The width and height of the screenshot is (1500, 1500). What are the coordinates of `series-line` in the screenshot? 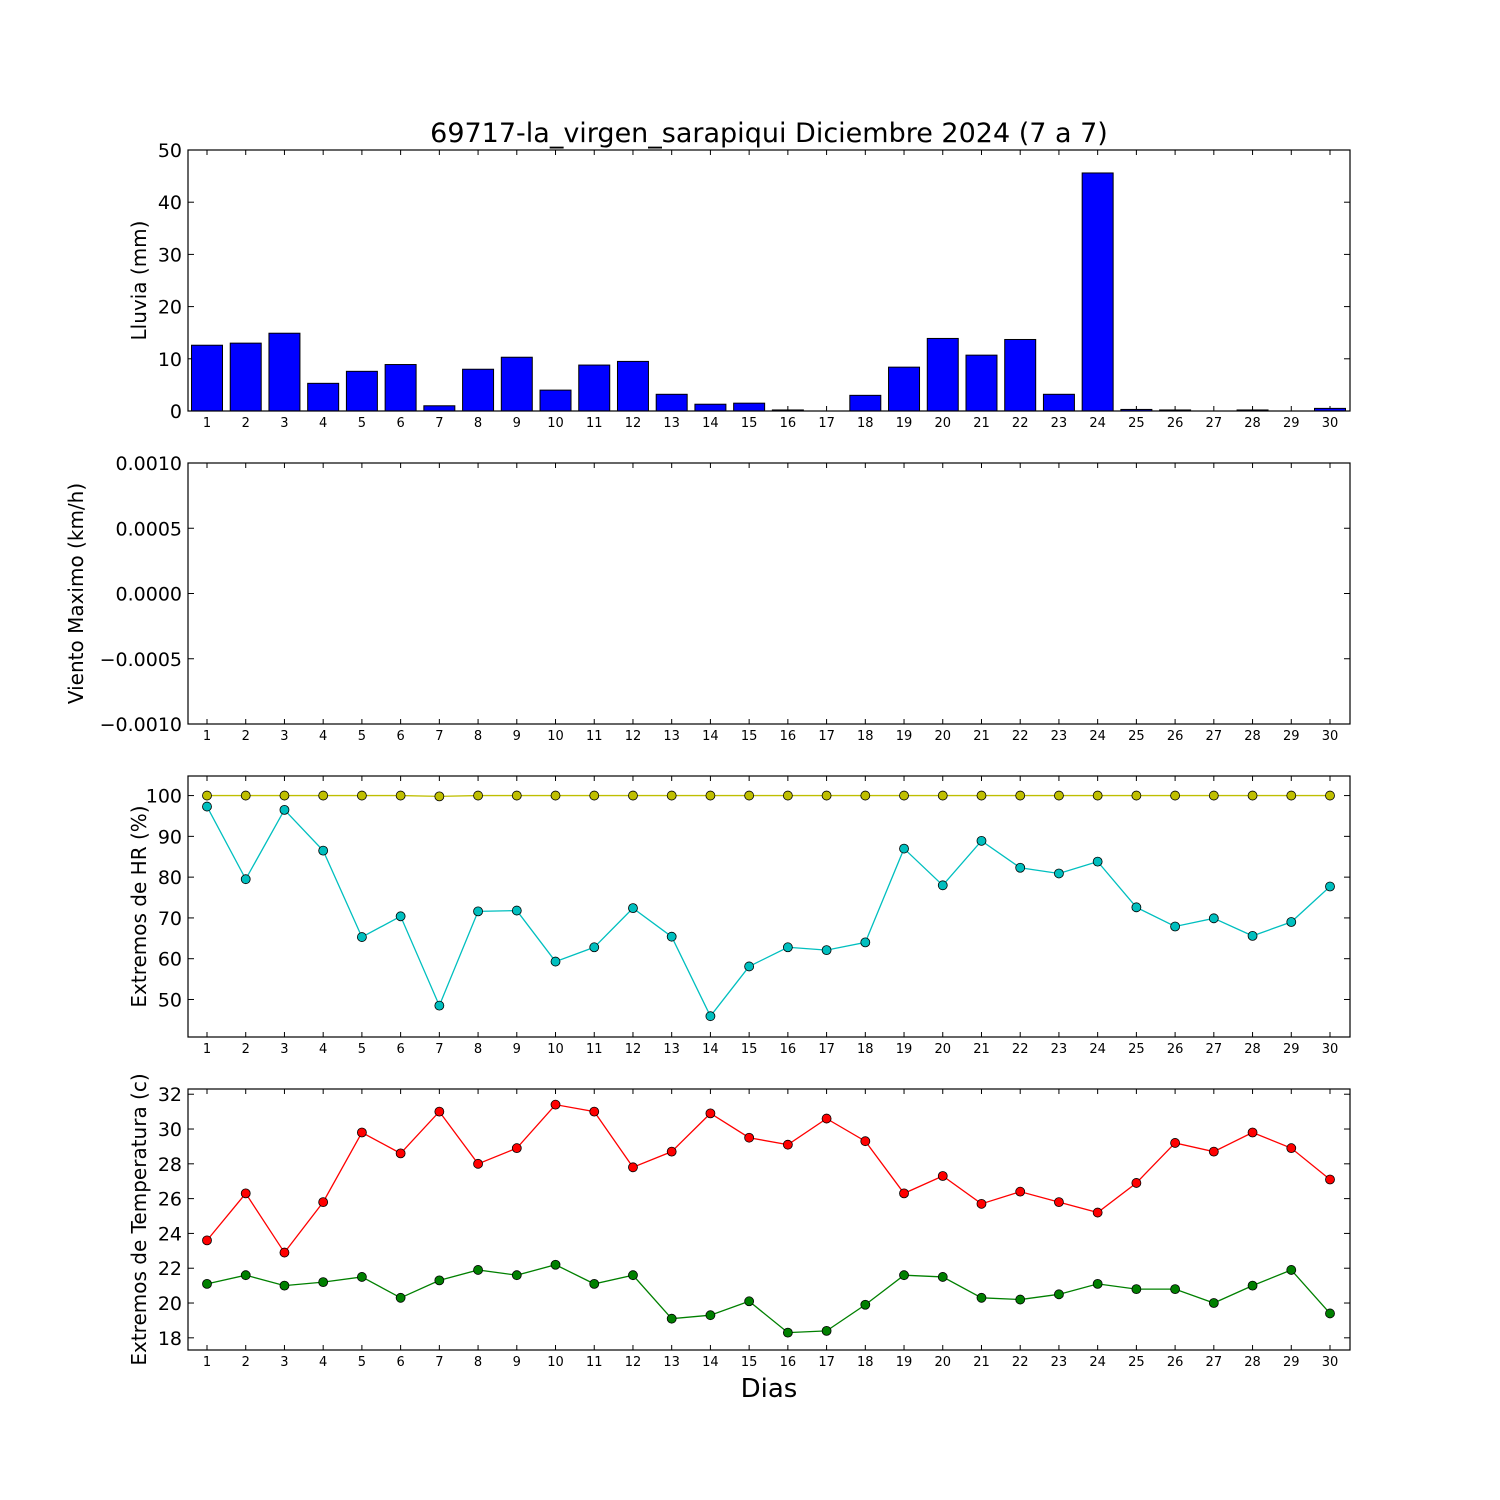 It's located at (768, 1178).